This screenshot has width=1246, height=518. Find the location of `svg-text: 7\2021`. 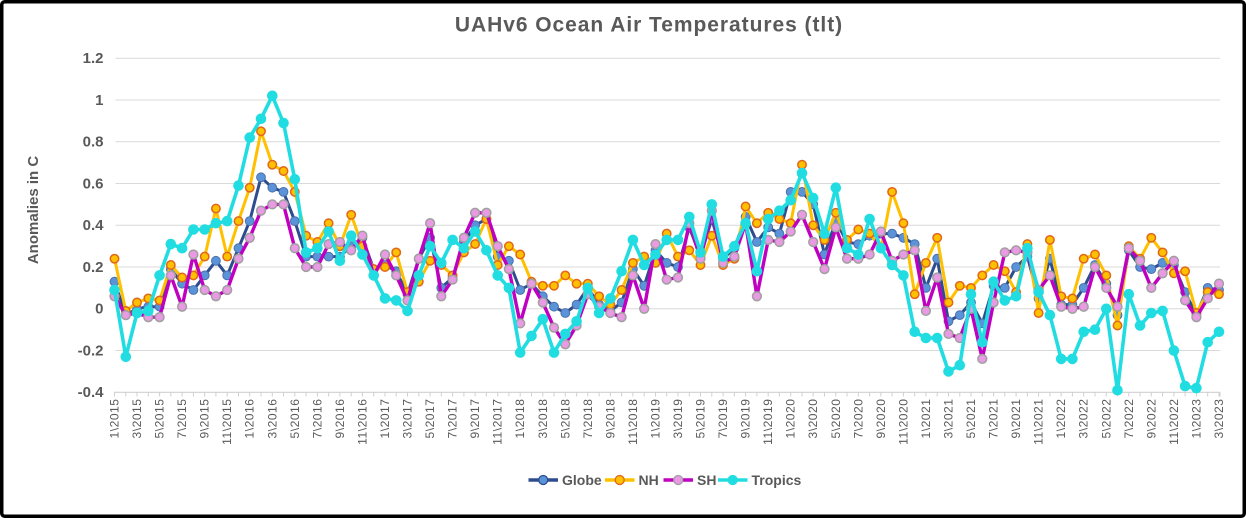

svg-text: 7\2021 is located at coordinates (994, 419).